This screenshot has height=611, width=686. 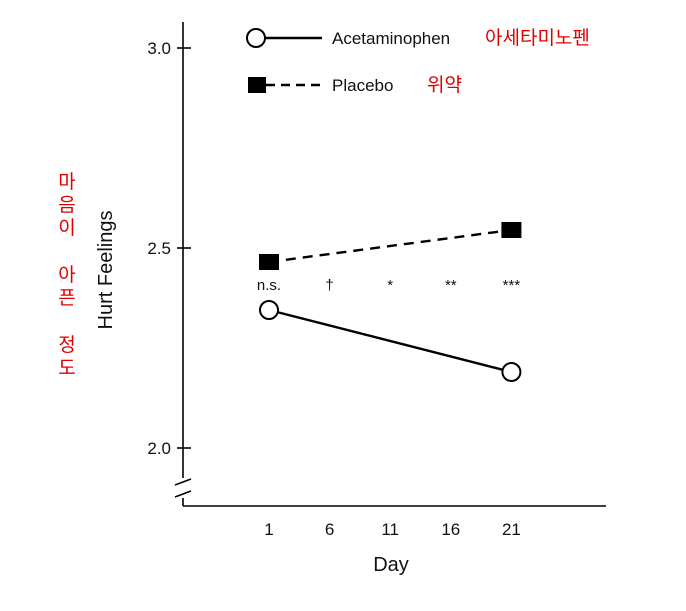 What do you see at coordinates (159, 248) in the screenshot?
I see `y-tick-label: 2.5` at bounding box center [159, 248].